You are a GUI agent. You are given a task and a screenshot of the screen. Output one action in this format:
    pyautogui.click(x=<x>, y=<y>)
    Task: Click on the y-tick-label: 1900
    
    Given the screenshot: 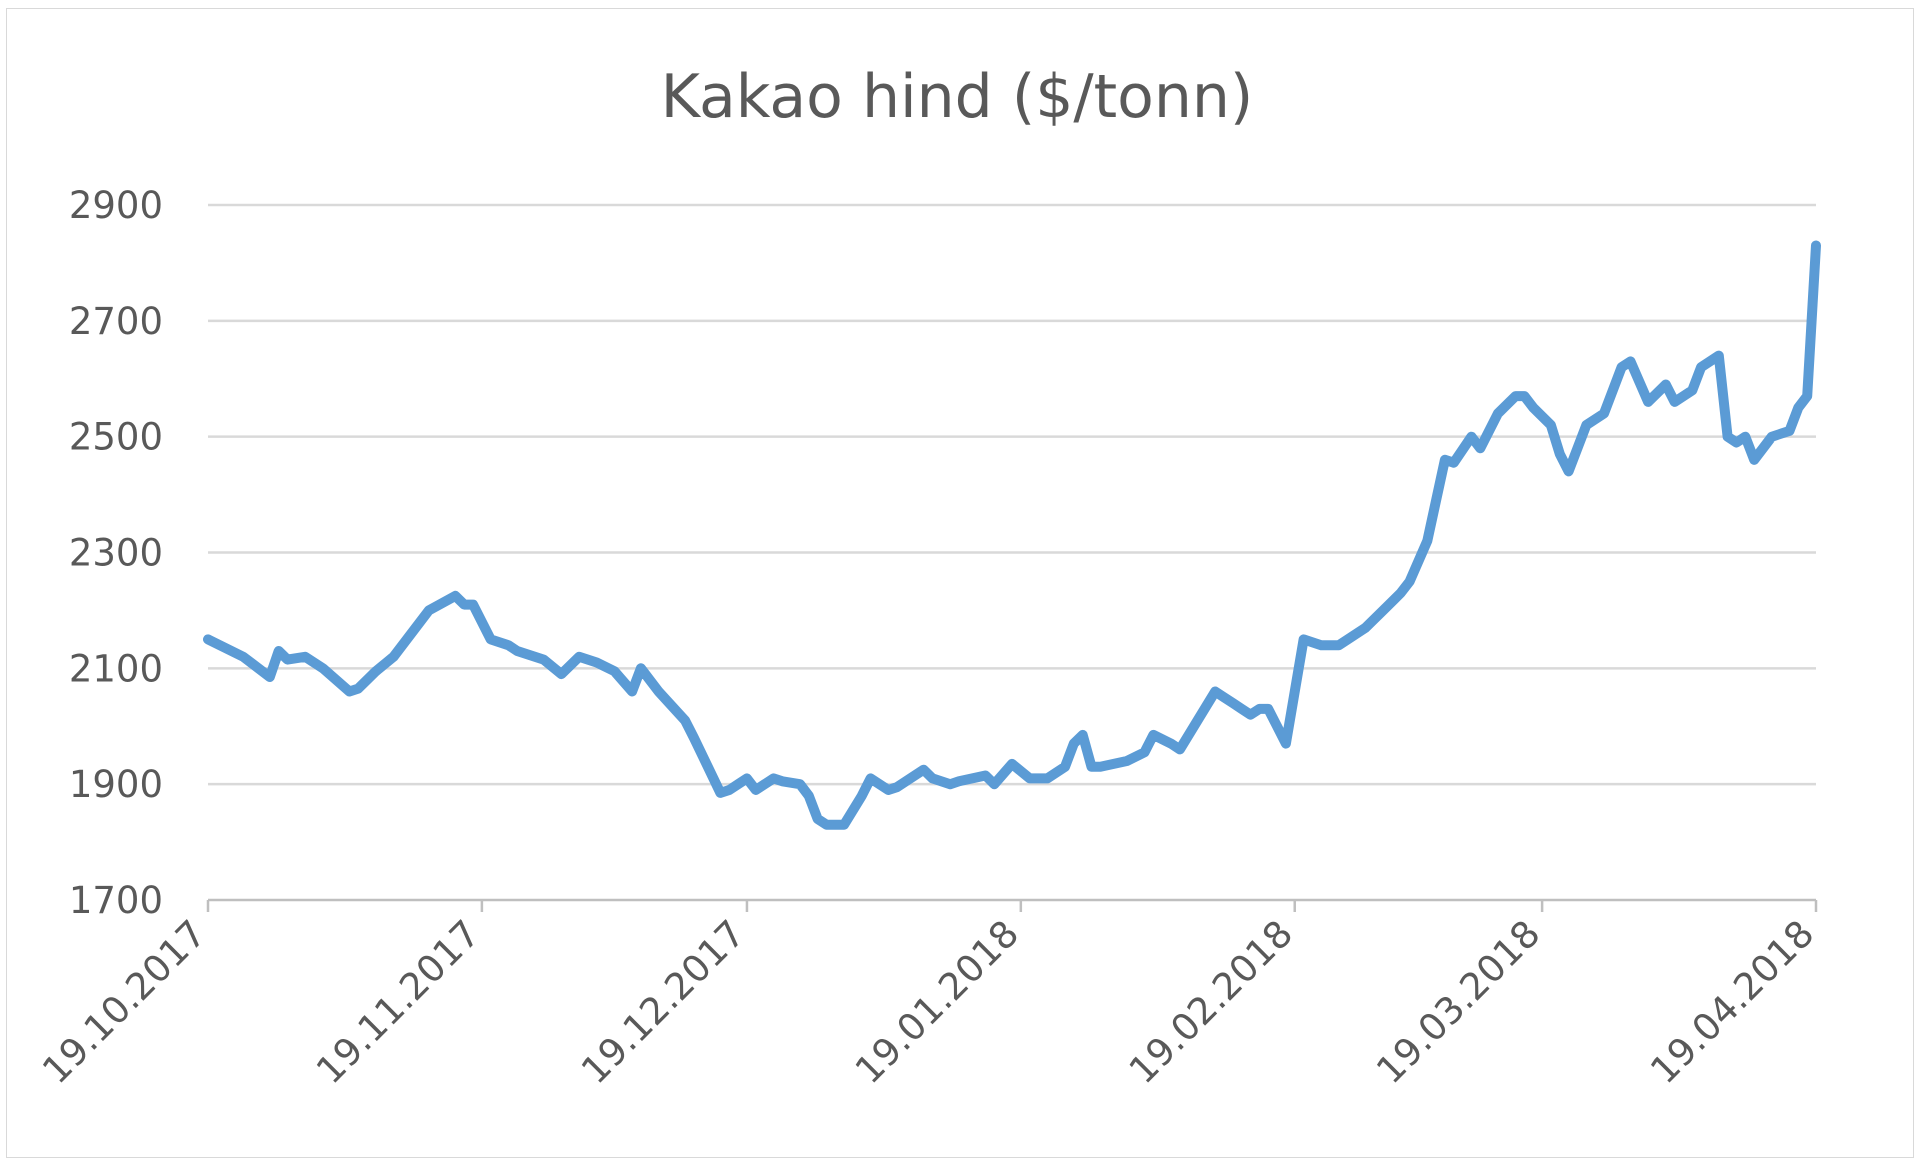 What is the action you would take?
    pyautogui.click(x=116, y=784)
    